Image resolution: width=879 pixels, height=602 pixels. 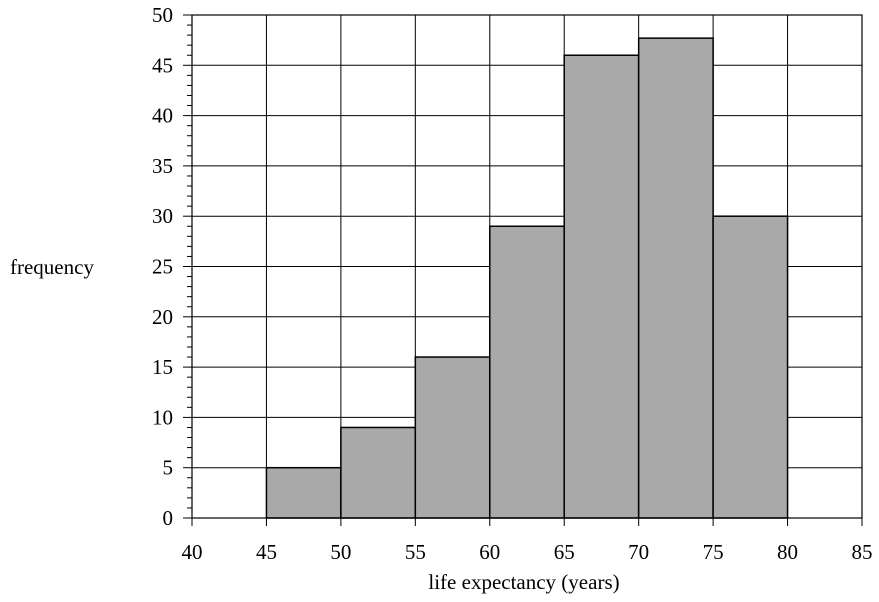 I want to click on y-tick-label-5: 5, so click(x=168, y=468).